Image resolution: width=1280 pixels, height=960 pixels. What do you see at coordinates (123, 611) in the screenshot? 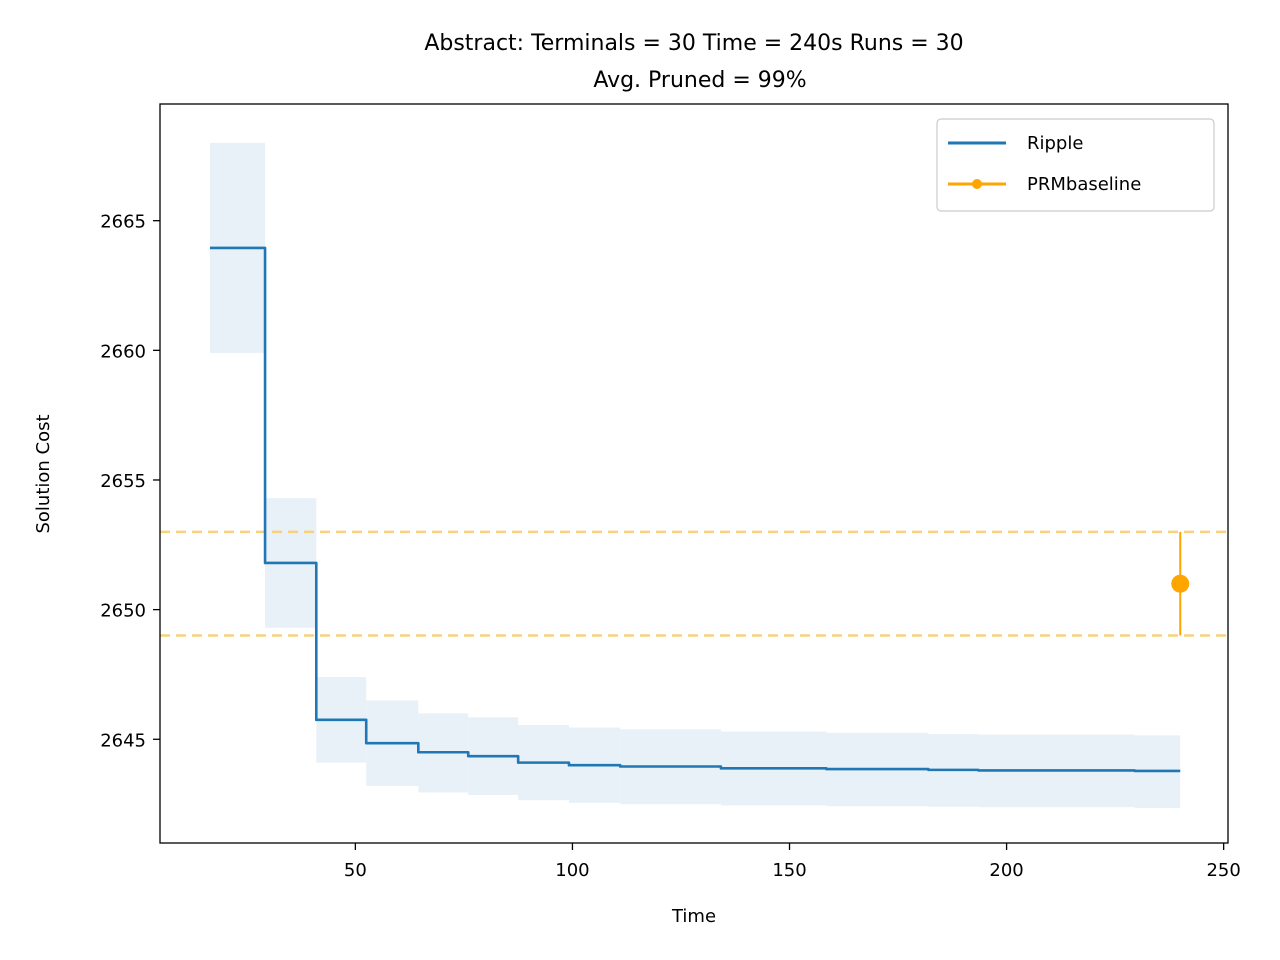
I see `y-tick-label: 2650` at bounding box center [123, 611].